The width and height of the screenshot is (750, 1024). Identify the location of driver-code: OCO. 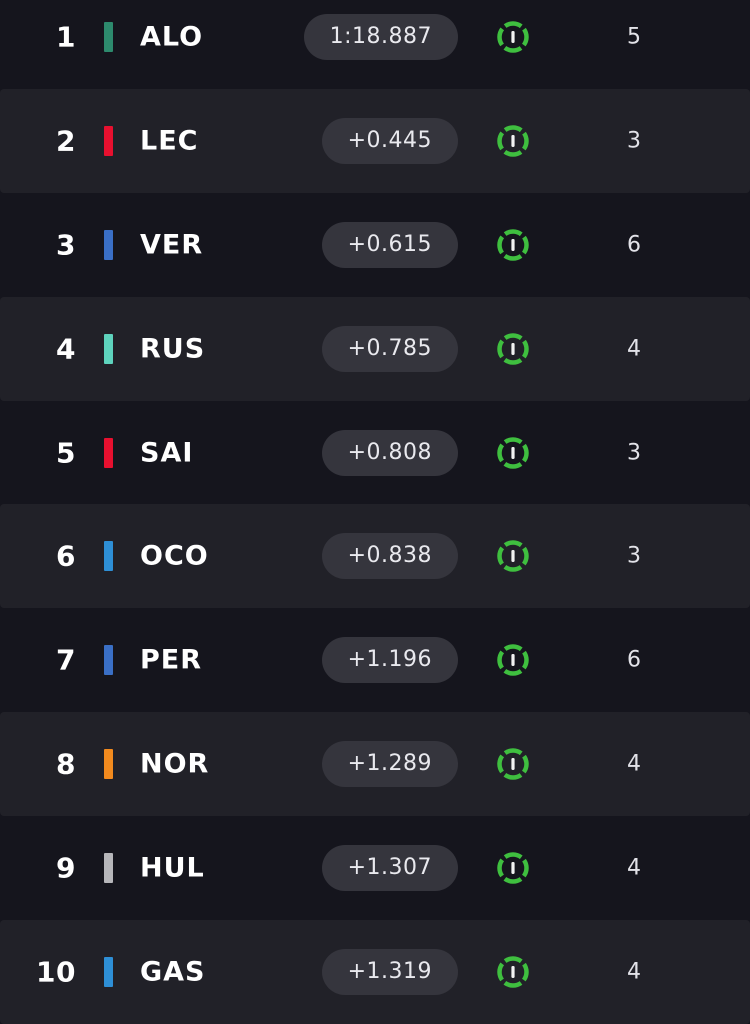
(174, 556).